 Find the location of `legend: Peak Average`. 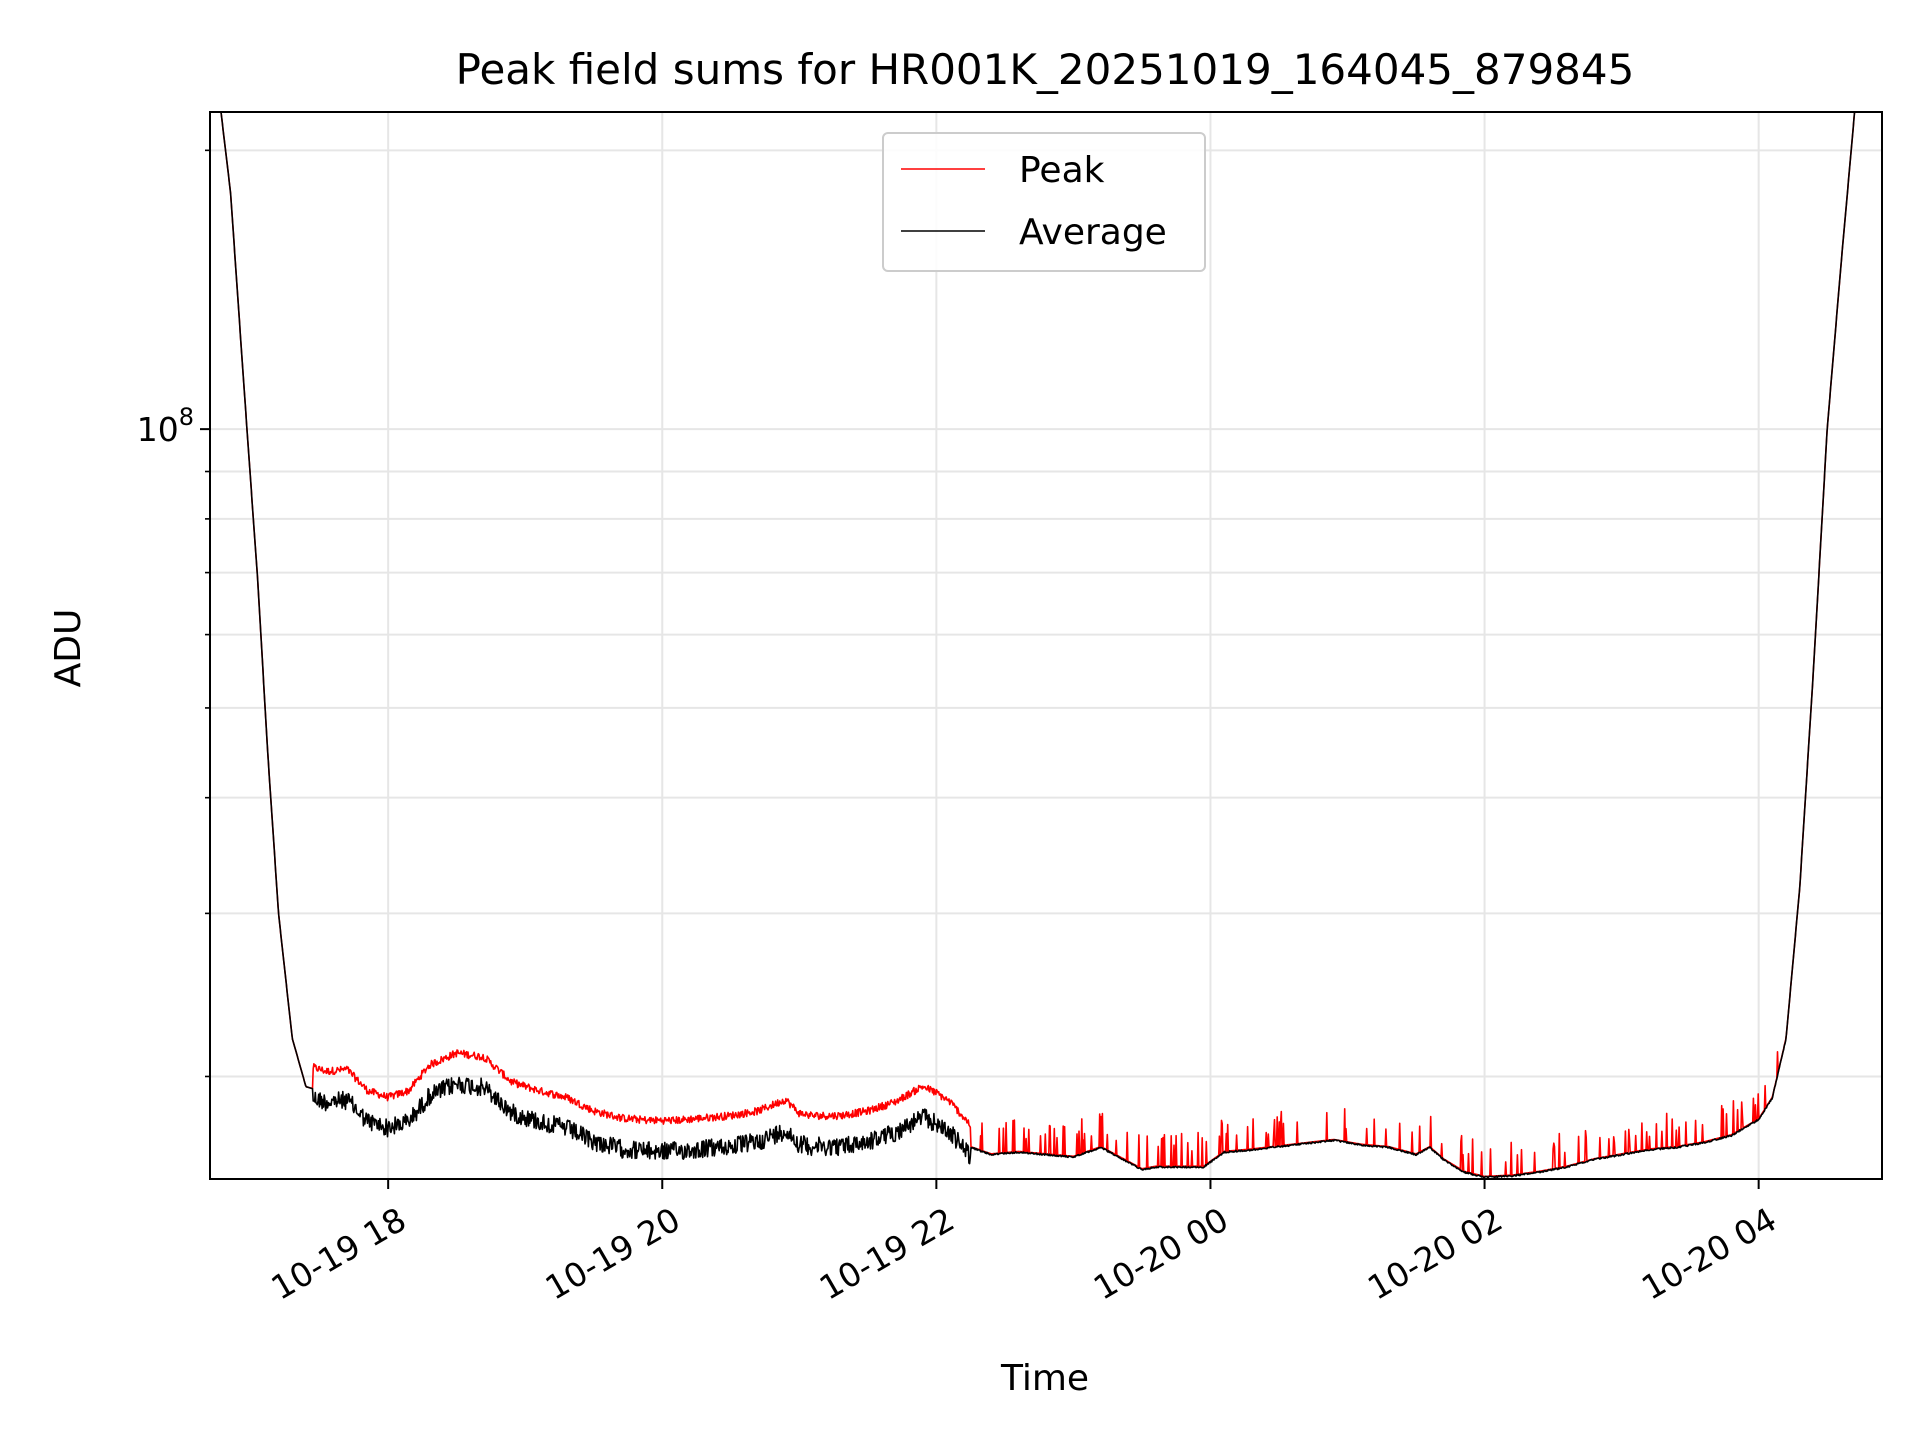

legend: Peak Average is located at coordinates (1044, 202).